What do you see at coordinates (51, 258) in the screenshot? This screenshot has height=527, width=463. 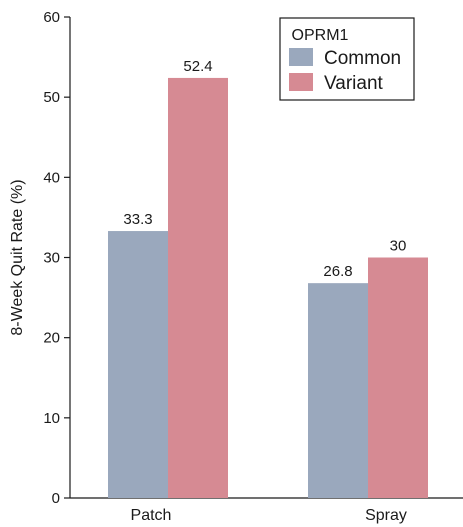 I see `y-tick-label: 30` at bounding box center [51, 258].